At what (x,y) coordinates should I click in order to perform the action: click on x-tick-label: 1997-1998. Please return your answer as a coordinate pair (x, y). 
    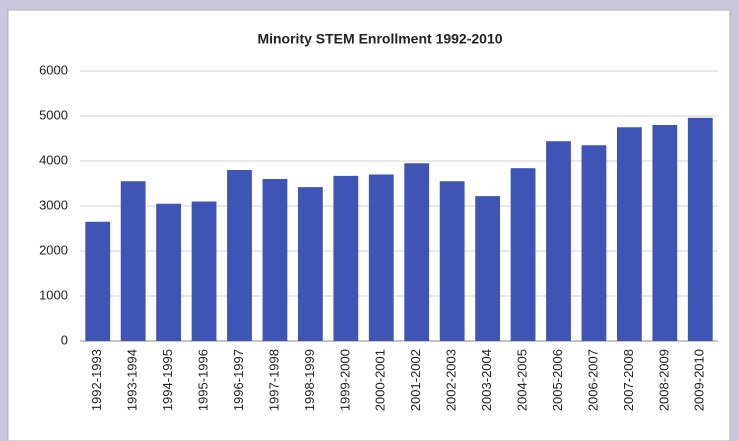
    Looking at the image, I should click on (273, 380).